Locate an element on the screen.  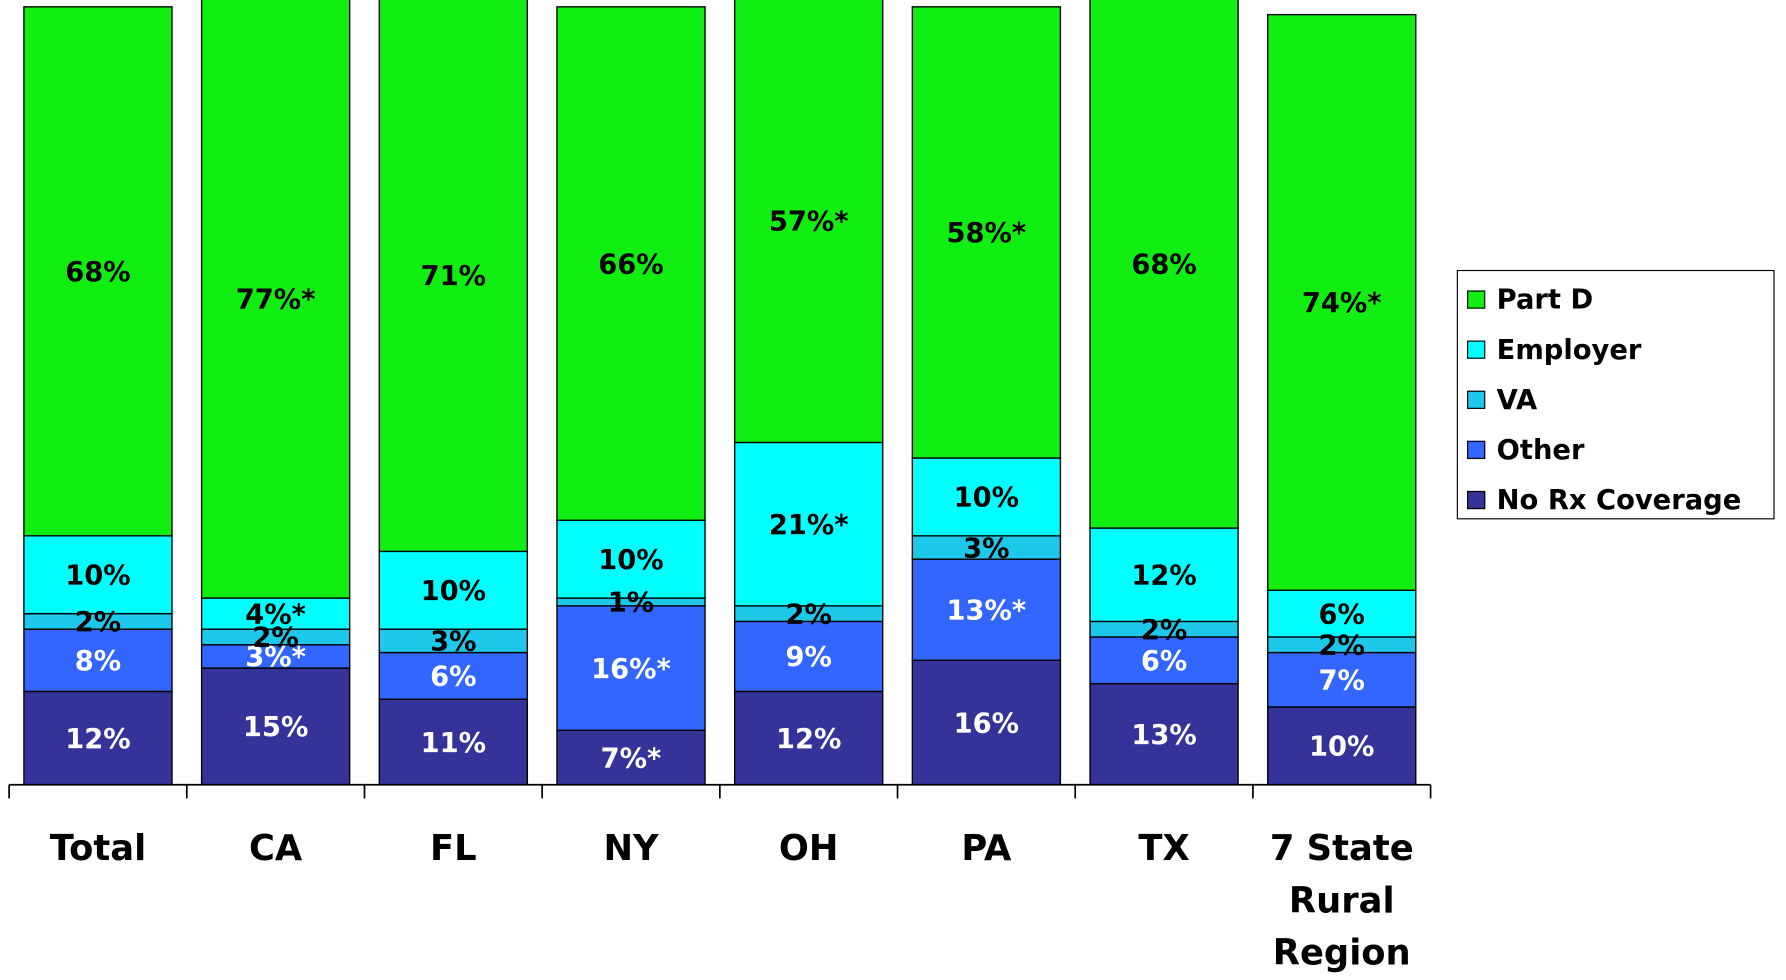
legend-label: VA is located at coordinates (1517, 399).